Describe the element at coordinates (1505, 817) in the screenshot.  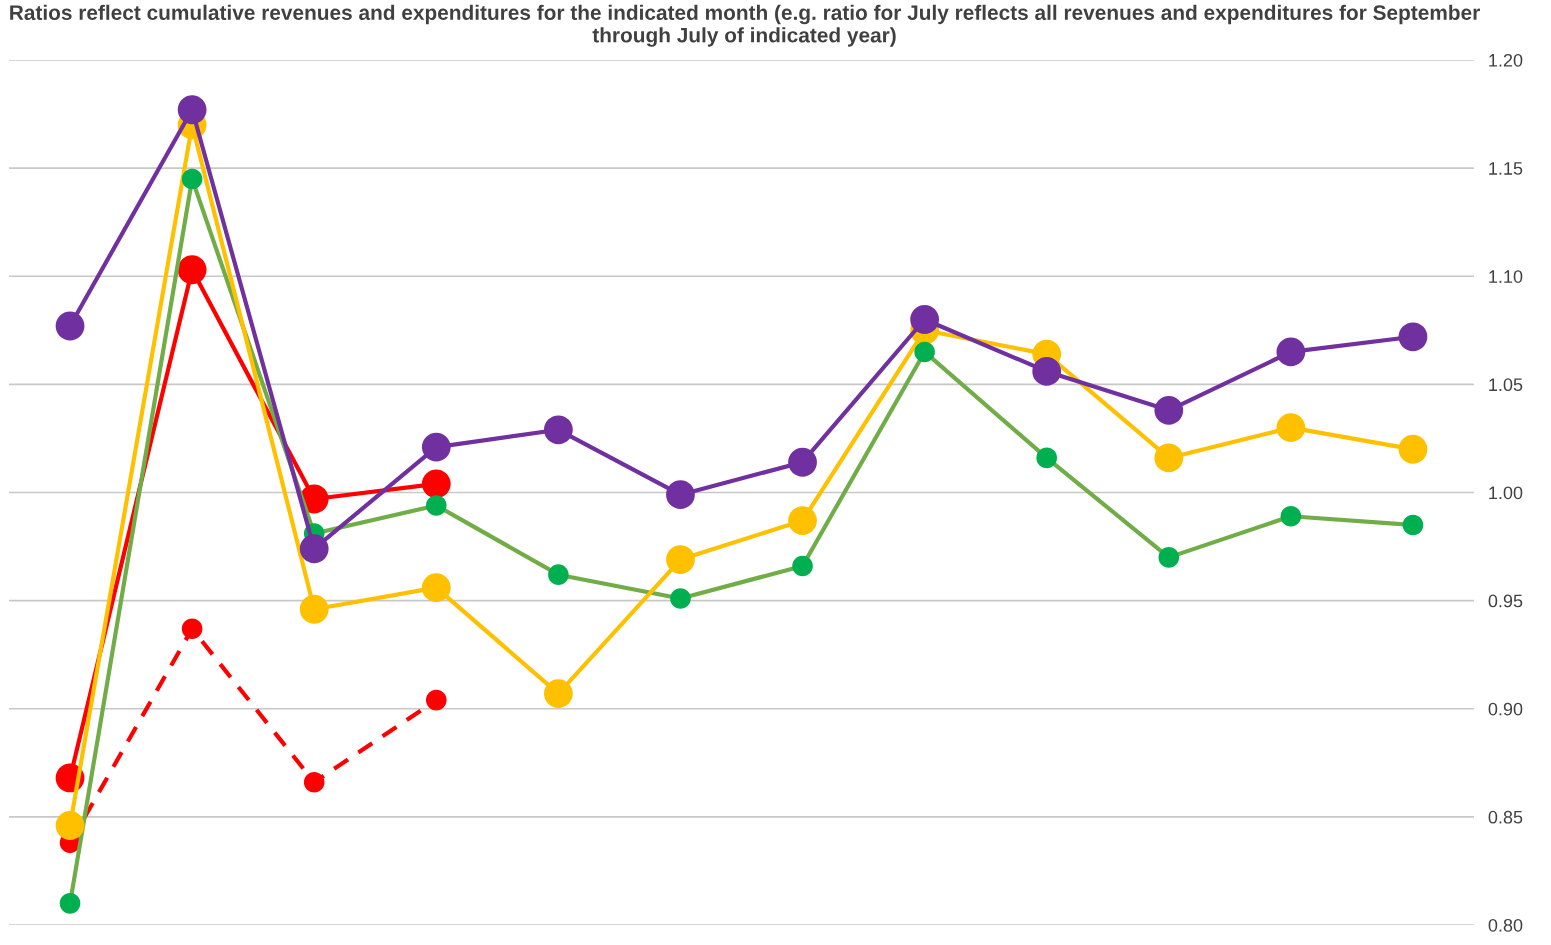
I see `y-tick-label: 0.85` at that location.